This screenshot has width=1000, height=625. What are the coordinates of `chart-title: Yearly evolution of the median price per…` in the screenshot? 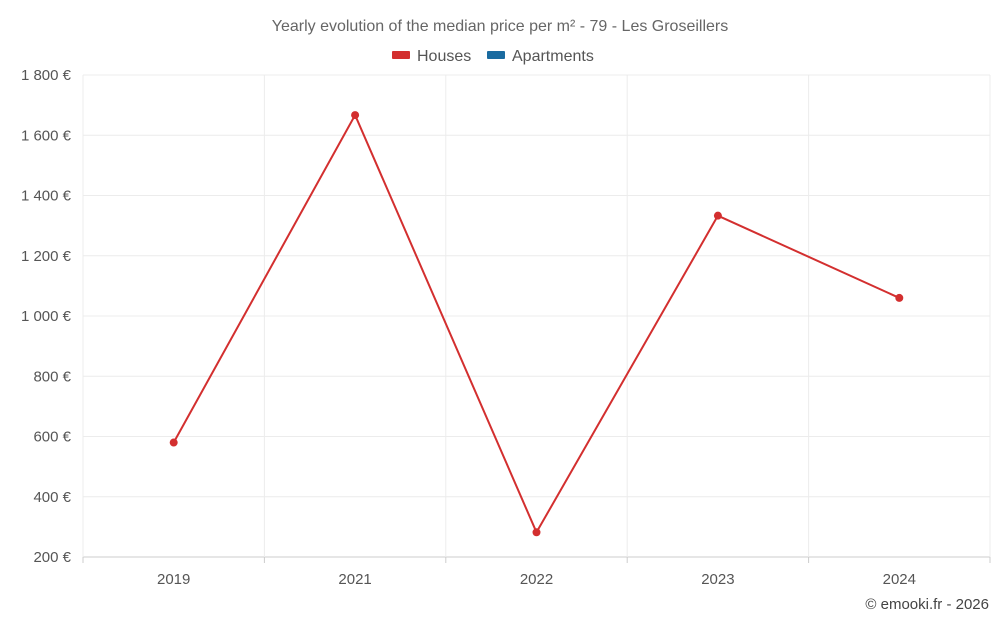 It's located at (500, 26).